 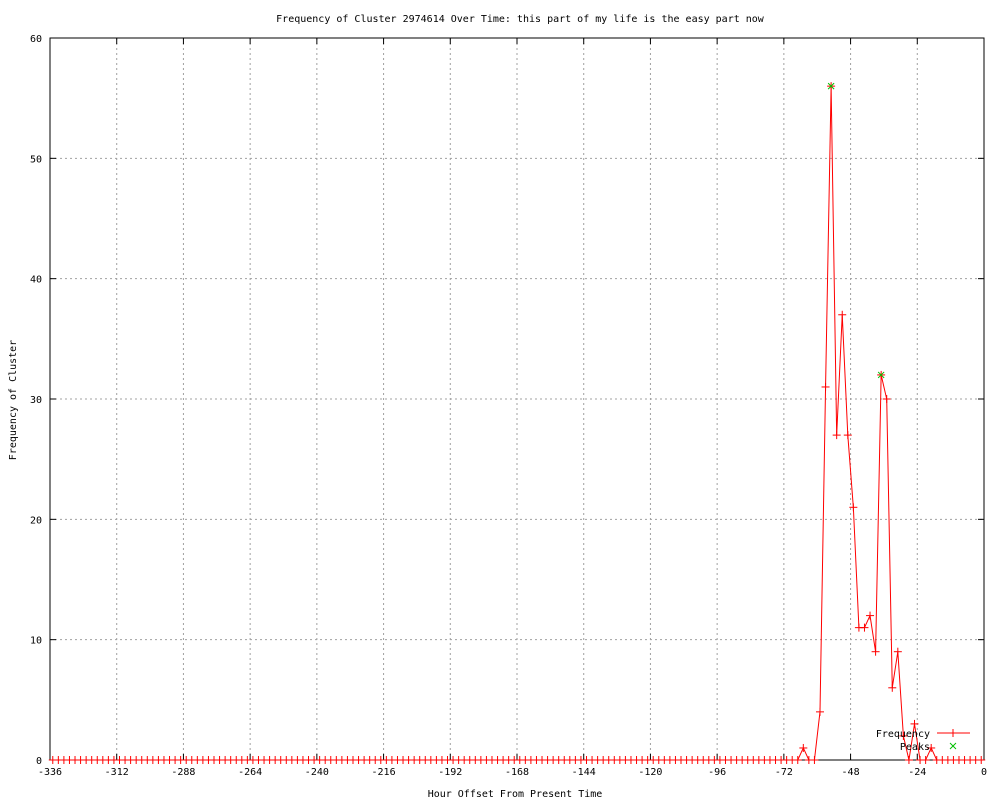 What do you see at coordinates (915, 747) in the screenshot?
I see `legend-label-peaks: Peaks` at bounding box center [915, 747].